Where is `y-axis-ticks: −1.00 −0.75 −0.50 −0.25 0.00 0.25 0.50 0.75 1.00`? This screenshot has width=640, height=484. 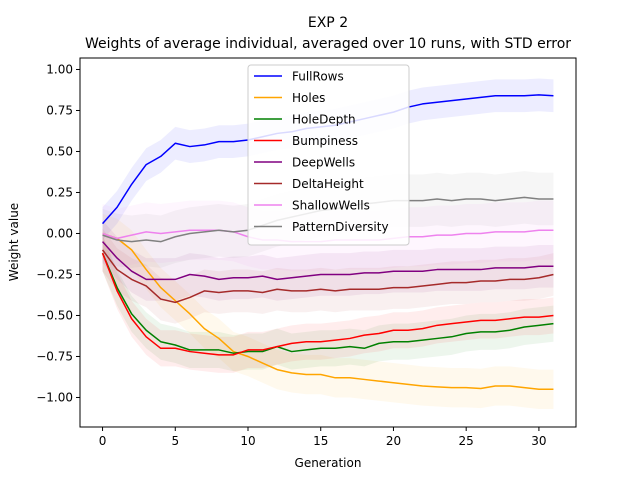
y-axis-ticks: −1.00 −0.75 −0.50 −0.25 0.00 0.25 0.50 0.75 1.00 is located at coordinates (58, 233).